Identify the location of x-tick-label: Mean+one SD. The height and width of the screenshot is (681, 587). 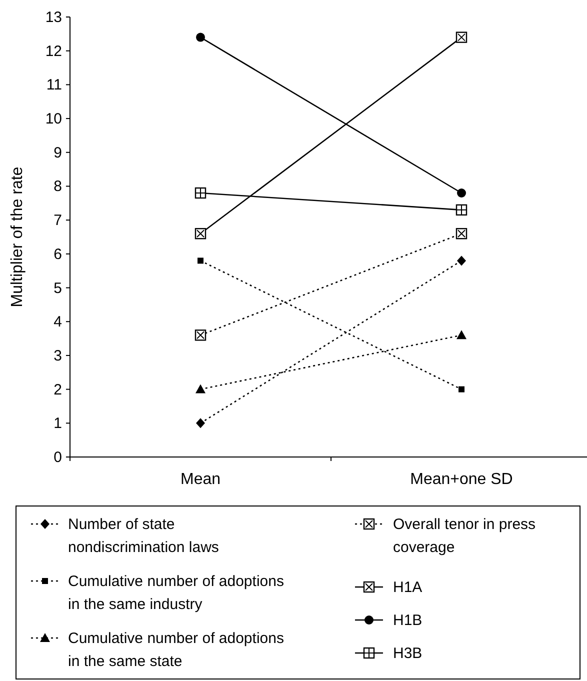
(461, 479).